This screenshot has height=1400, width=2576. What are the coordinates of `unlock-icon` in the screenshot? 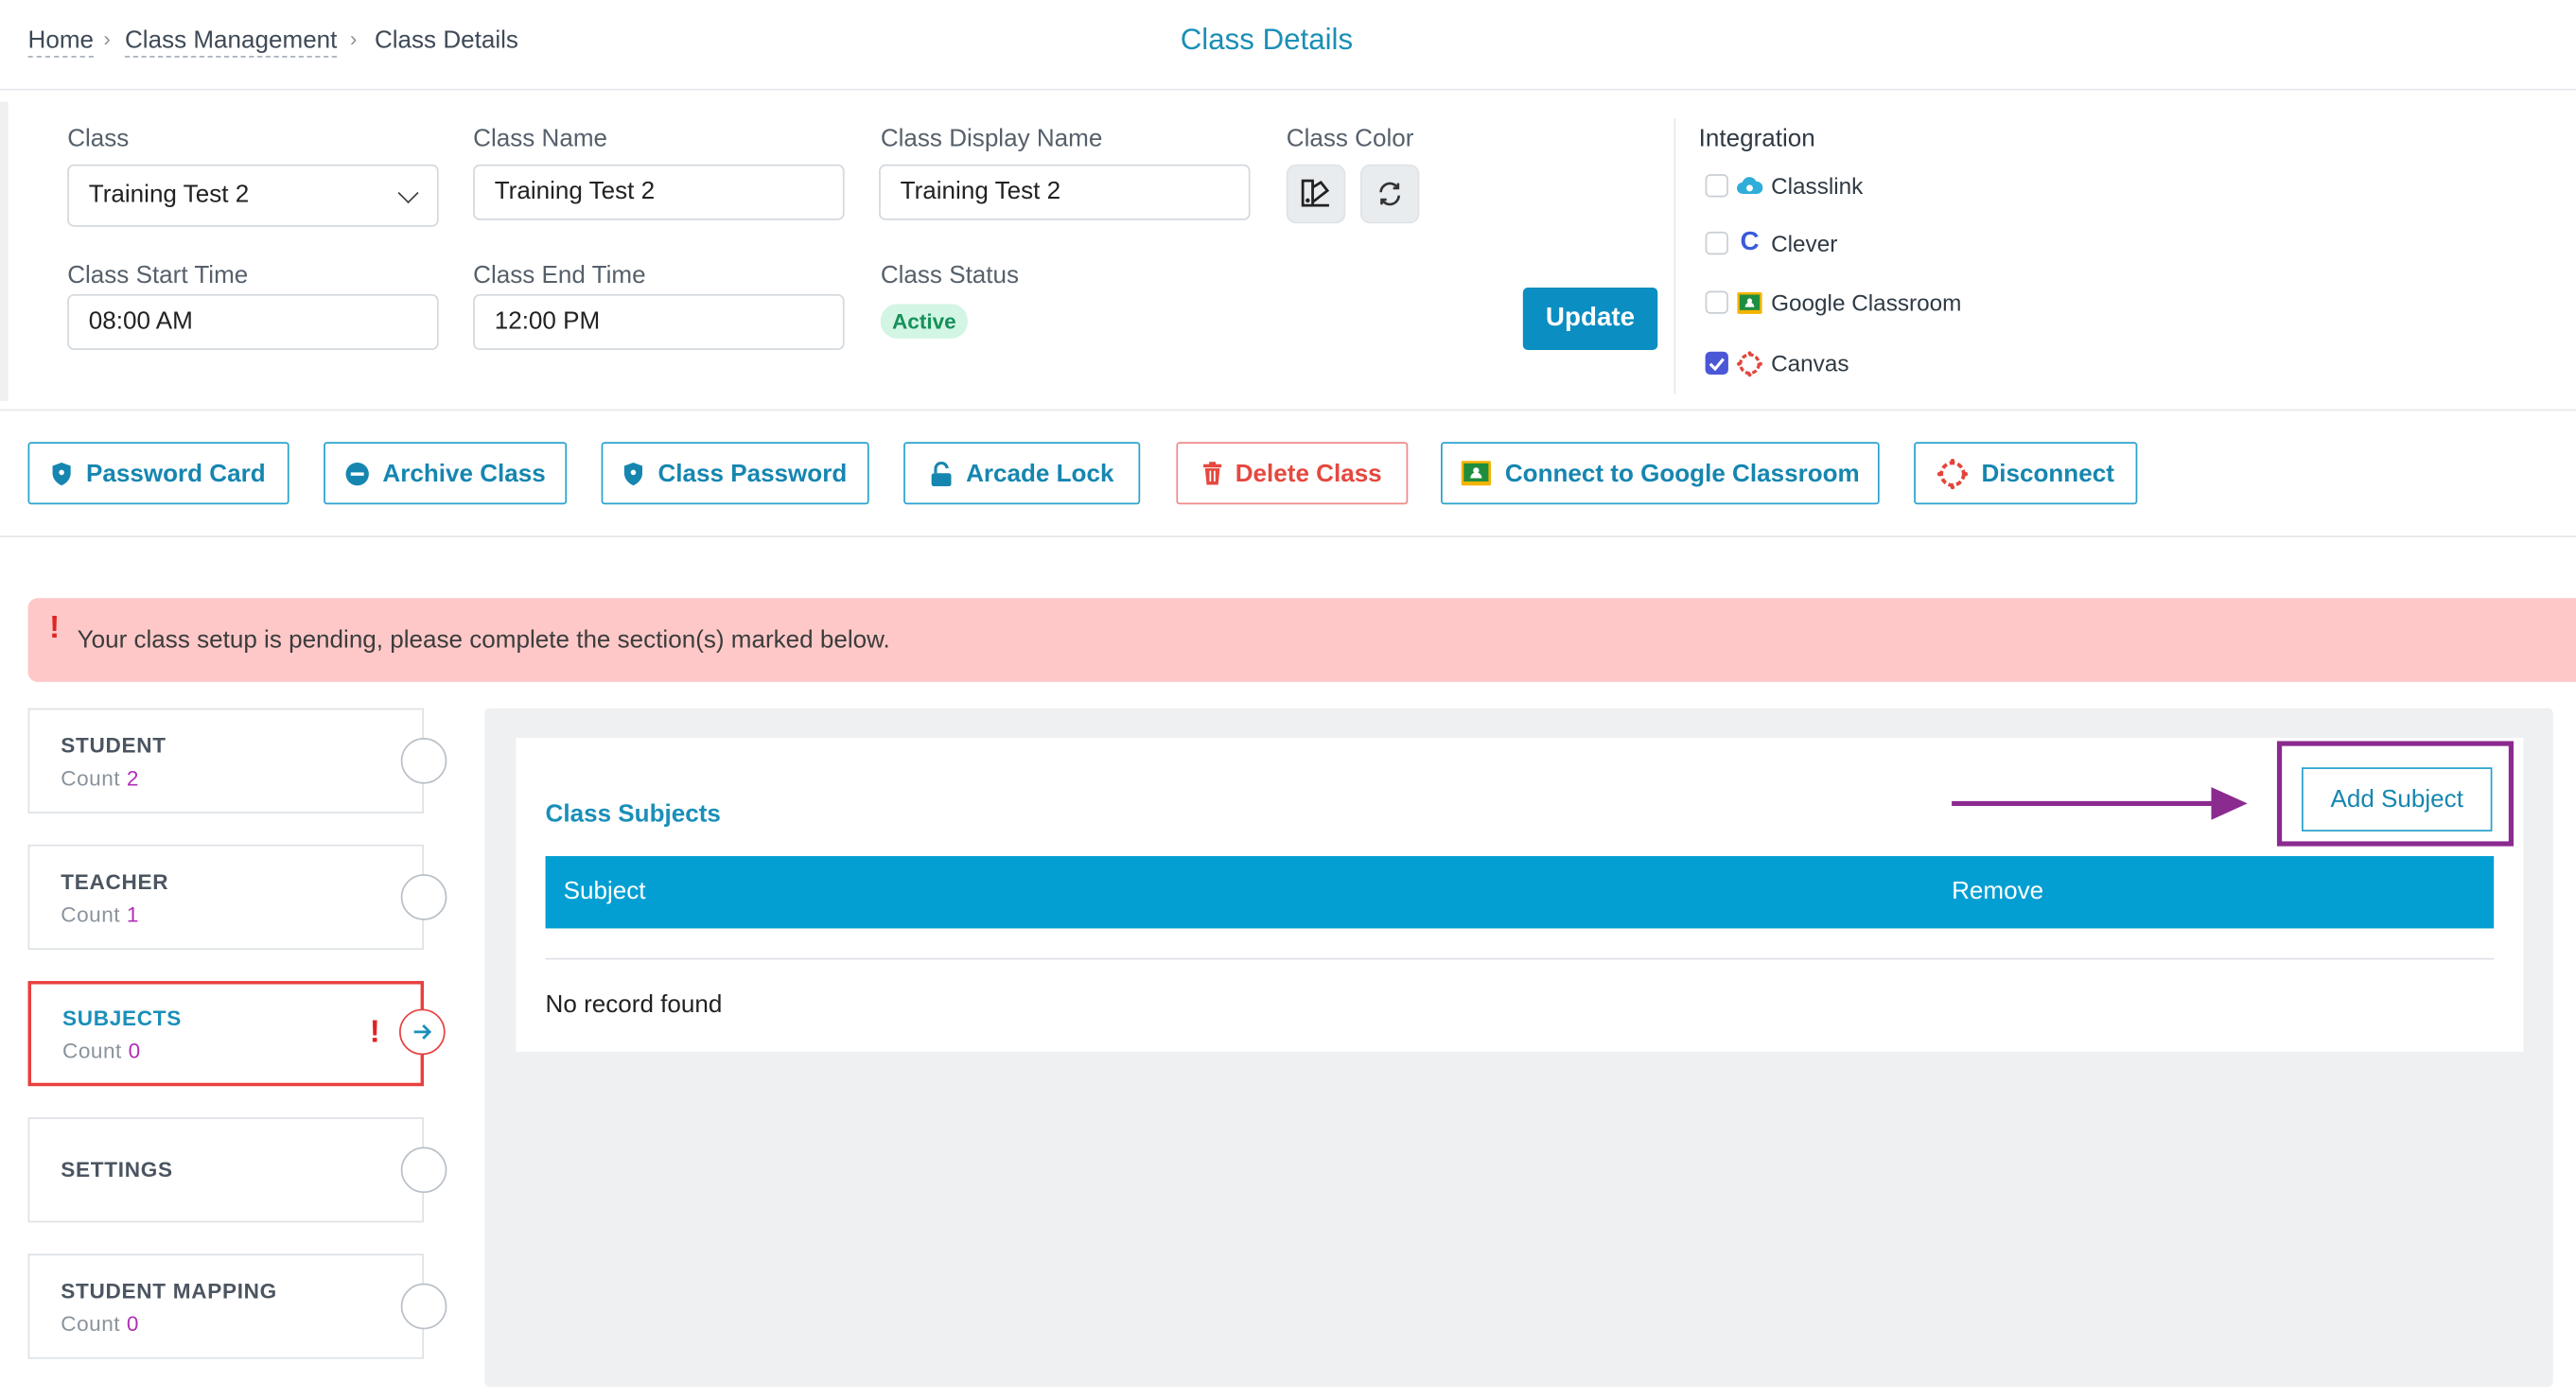 It's located at (942, 473).